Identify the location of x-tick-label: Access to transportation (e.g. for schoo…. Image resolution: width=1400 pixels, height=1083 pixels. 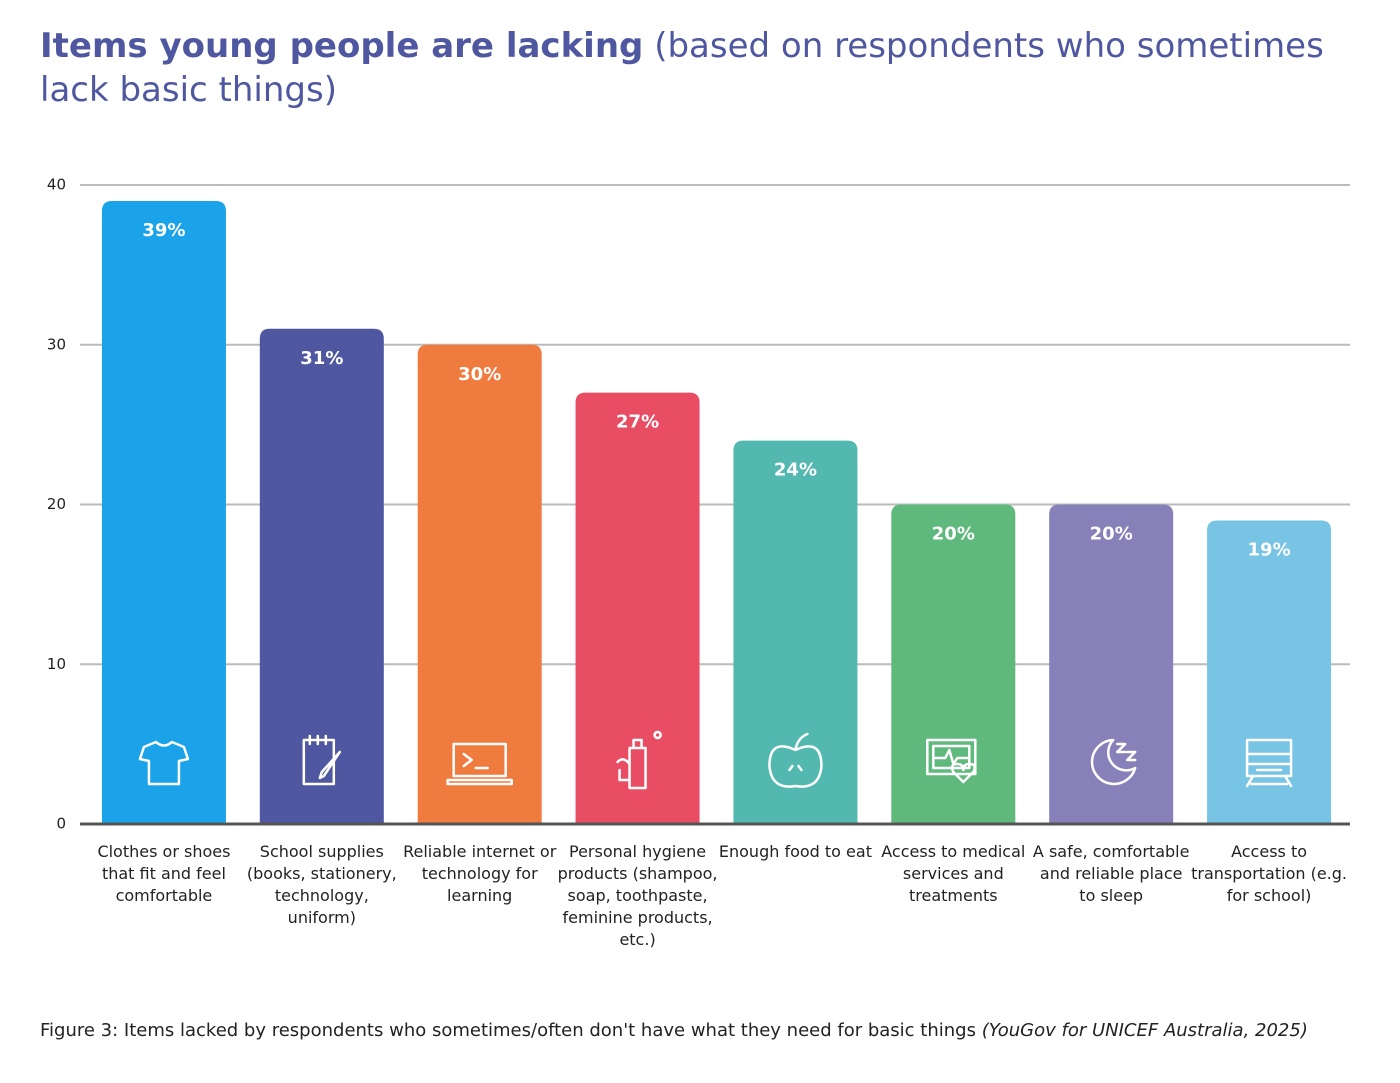
(1269, 873).